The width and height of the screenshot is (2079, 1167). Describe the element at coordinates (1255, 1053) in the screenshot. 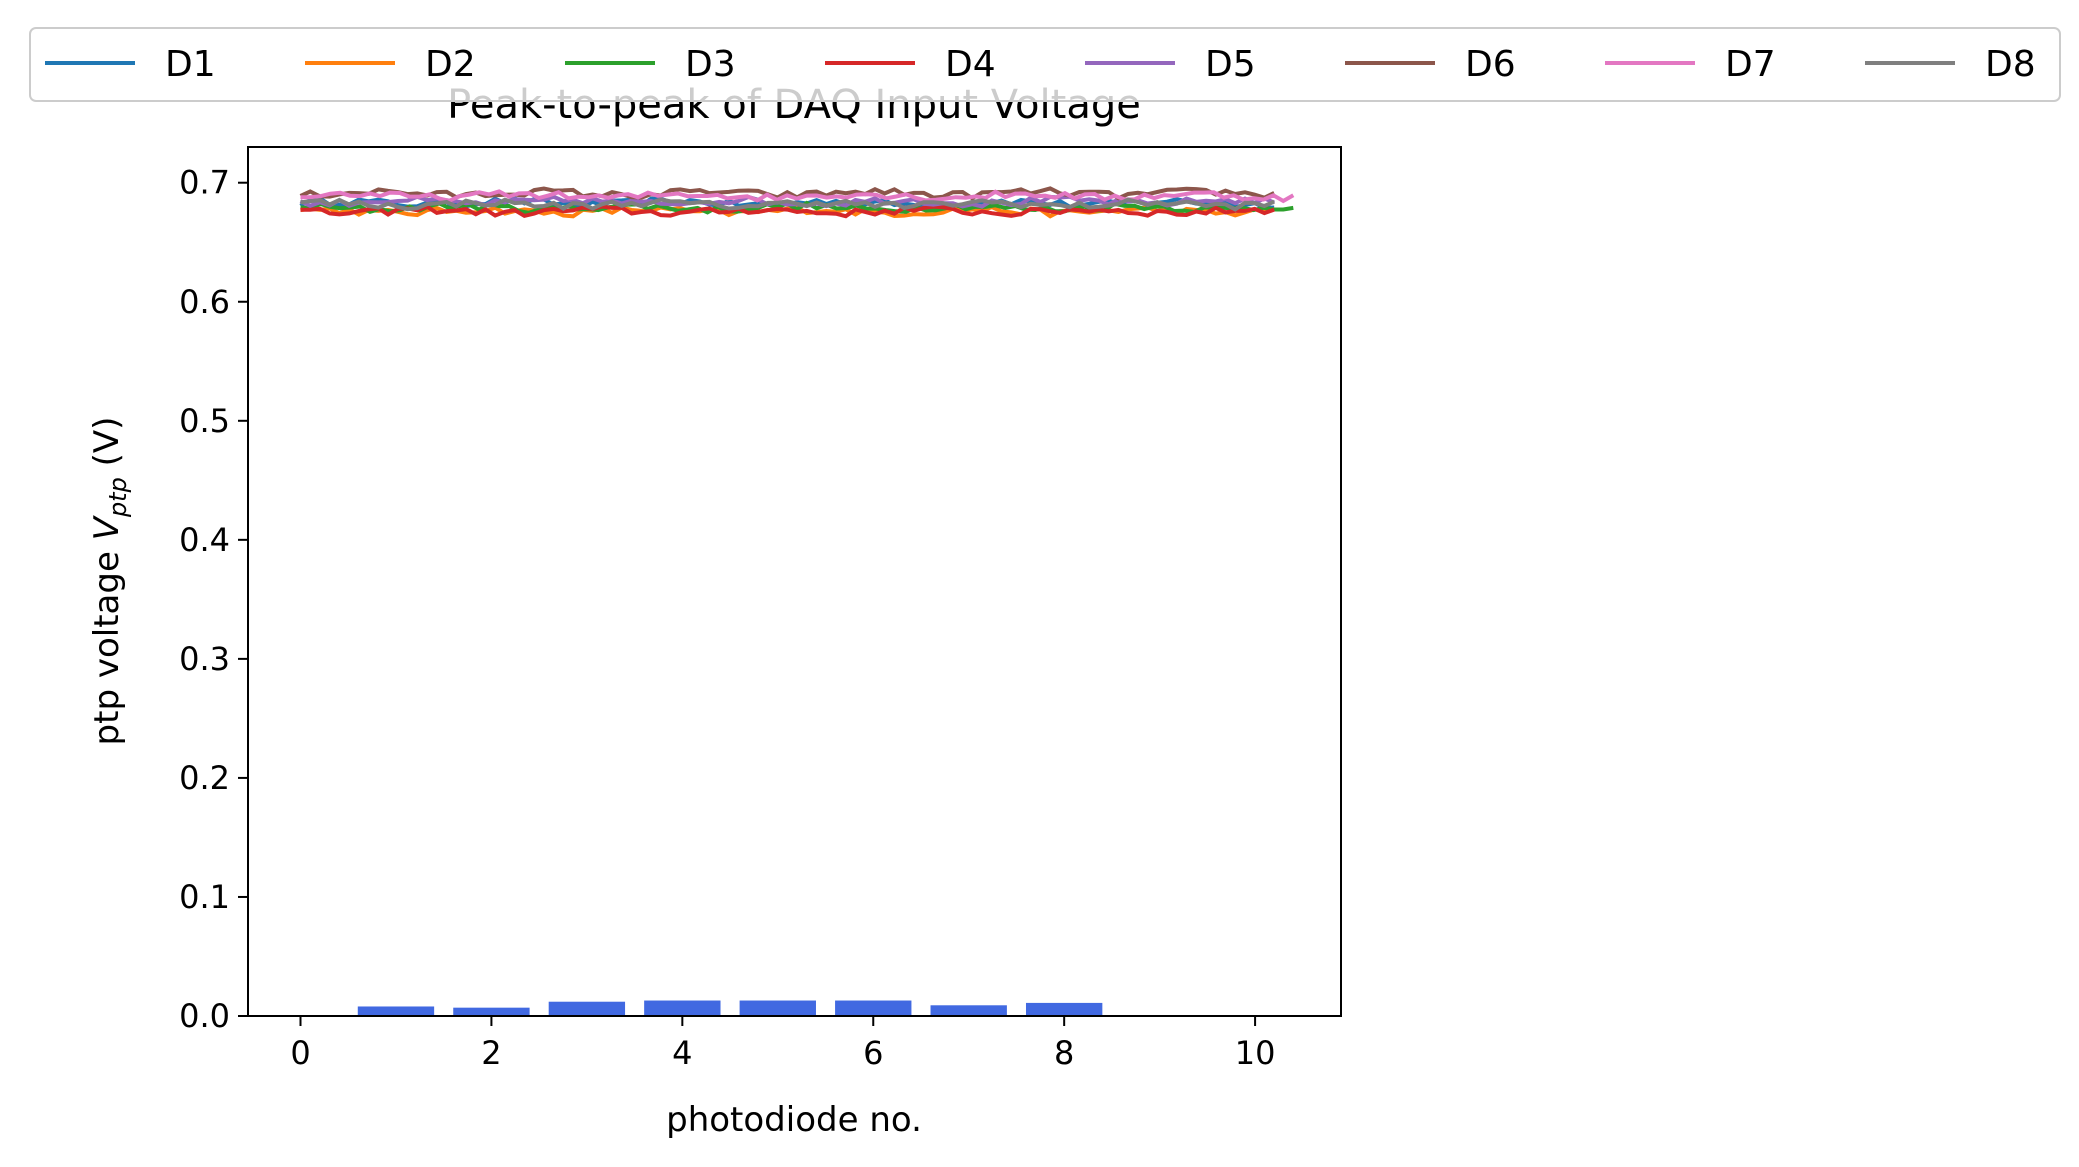

I see `x-tick-label: 10` at that location.